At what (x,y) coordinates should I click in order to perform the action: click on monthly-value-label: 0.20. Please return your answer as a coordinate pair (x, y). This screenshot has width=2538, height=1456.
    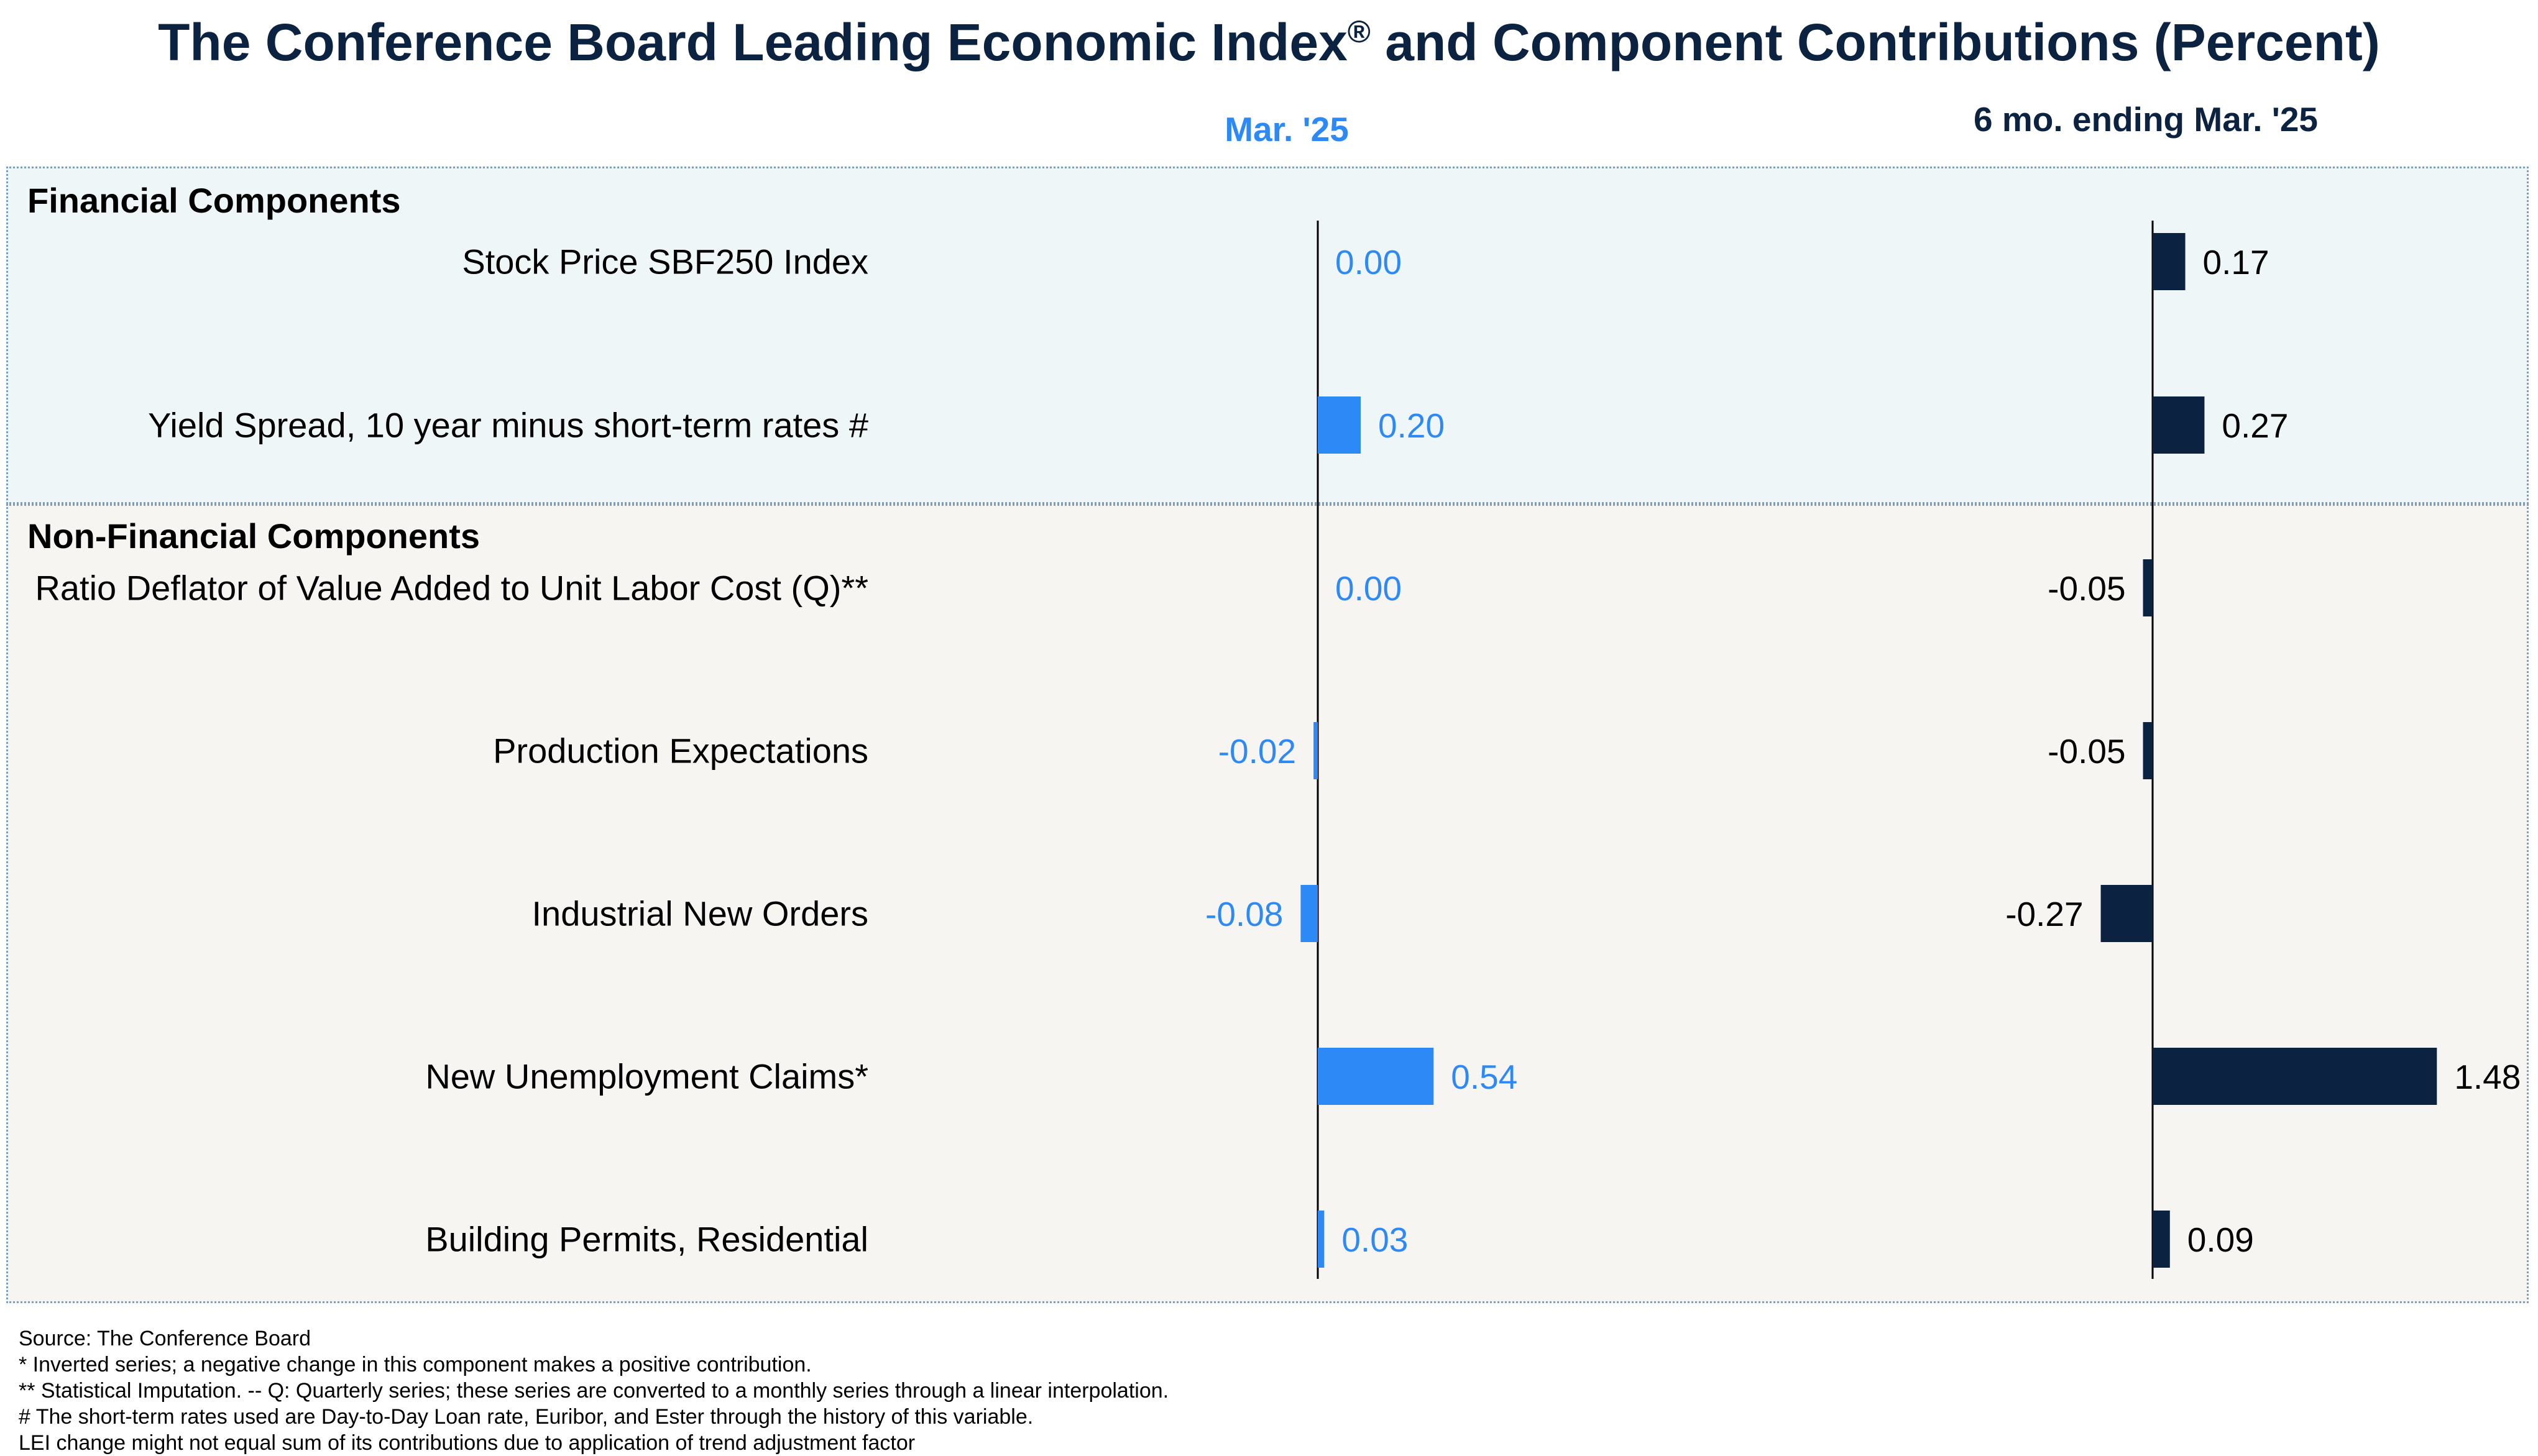
    Looking at the image, I should click on (1411, 426).